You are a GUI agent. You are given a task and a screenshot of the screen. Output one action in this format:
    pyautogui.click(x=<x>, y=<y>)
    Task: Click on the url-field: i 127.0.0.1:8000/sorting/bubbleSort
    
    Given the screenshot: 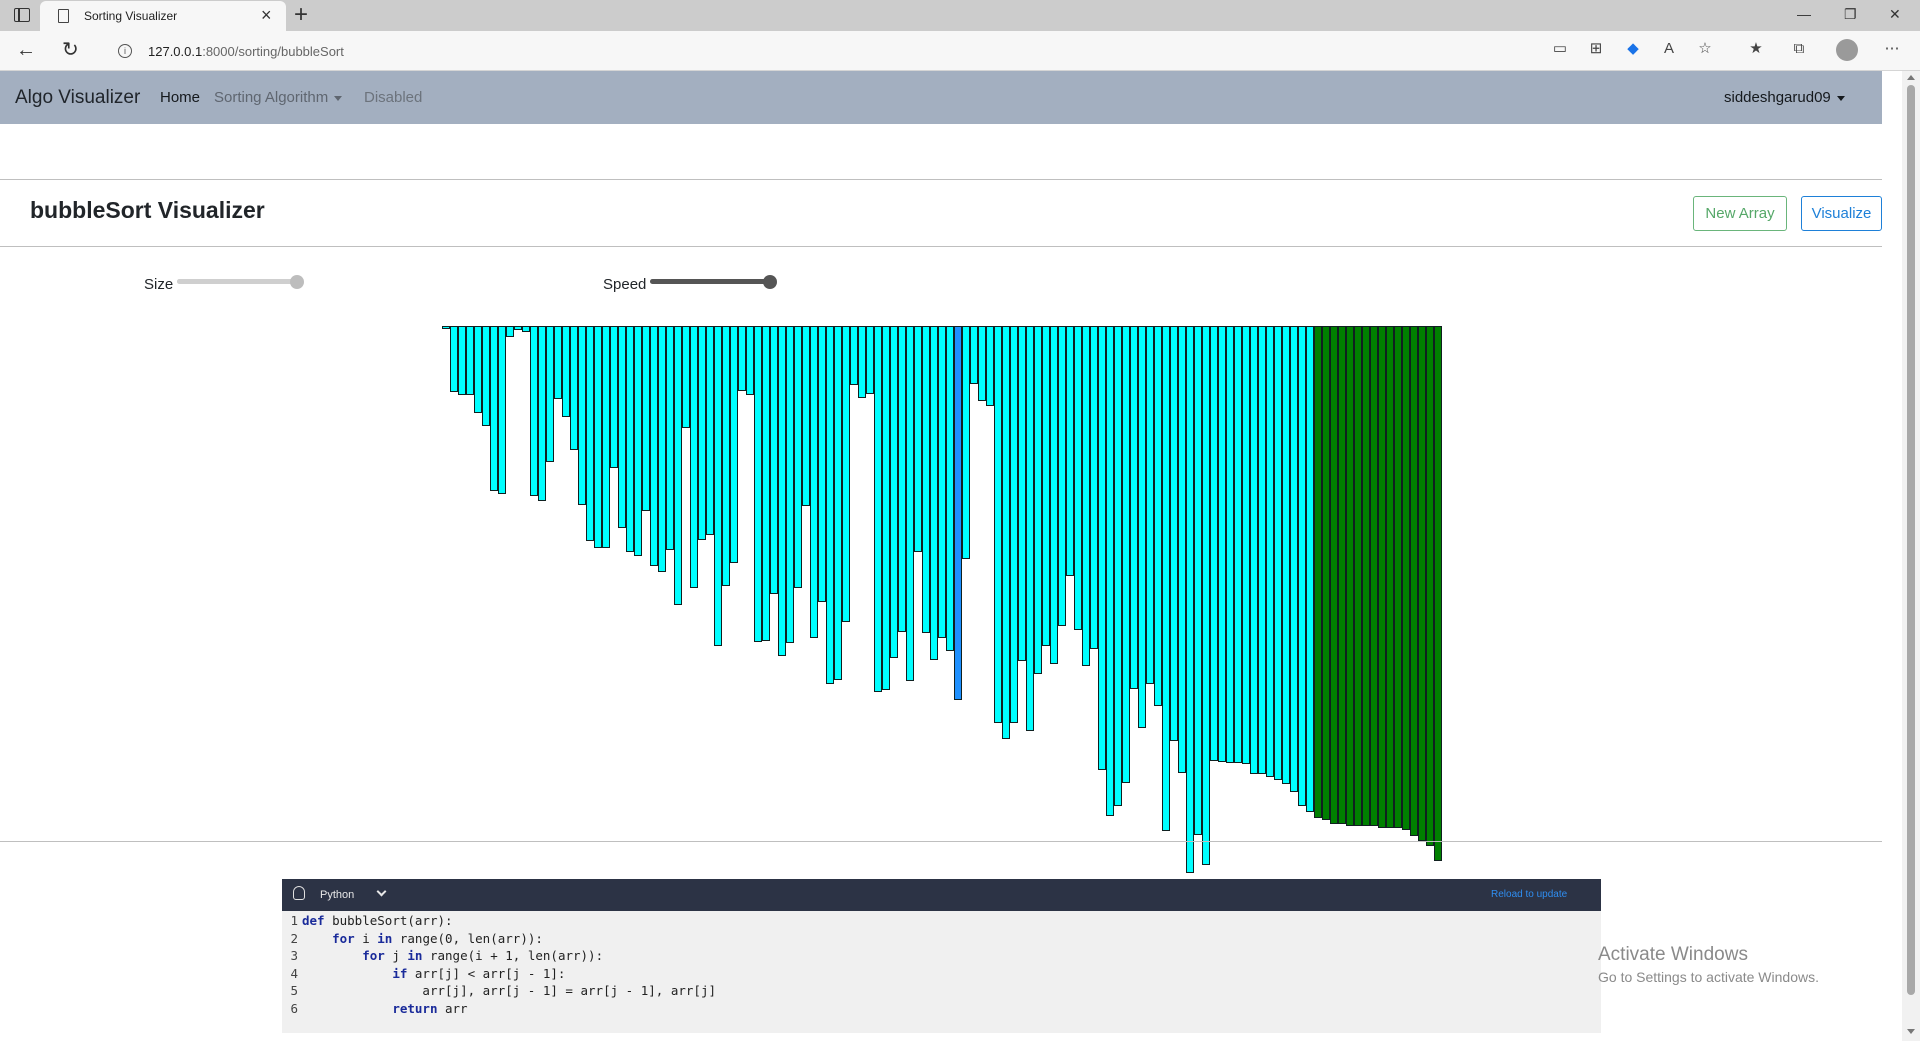 What is the action you would take?
    pyautogui.click(x=884, y=51)
    